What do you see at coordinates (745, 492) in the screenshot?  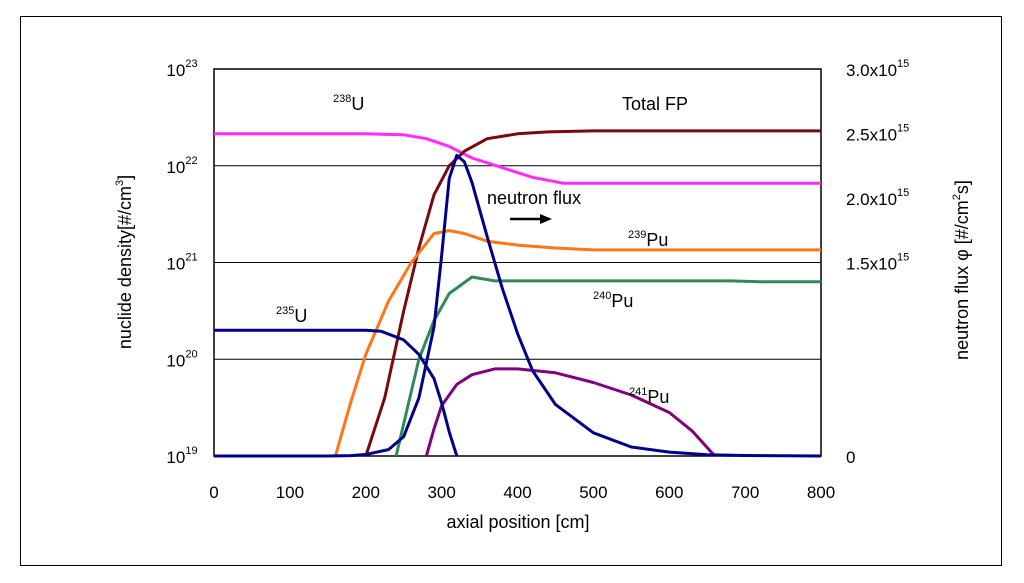 I see `x-tick-label: 700` at bounding box center [745, 492].